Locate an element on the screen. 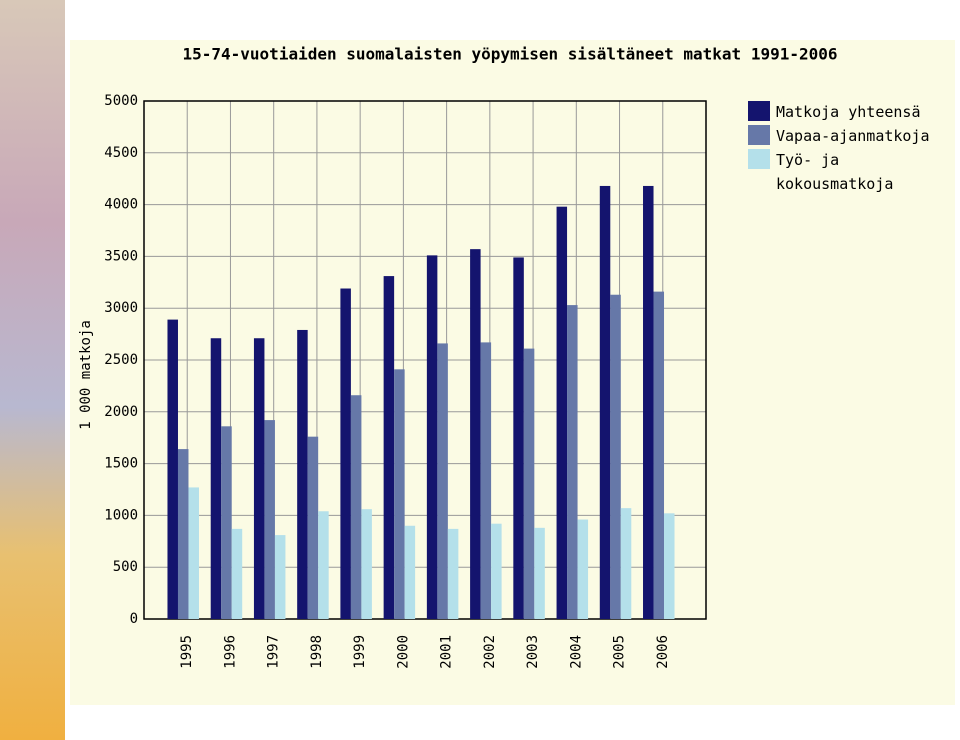 Image resolution: width=960 pixels, height=740 pixels. x-tick-label: 2005 is located at coordinates (620, 652).